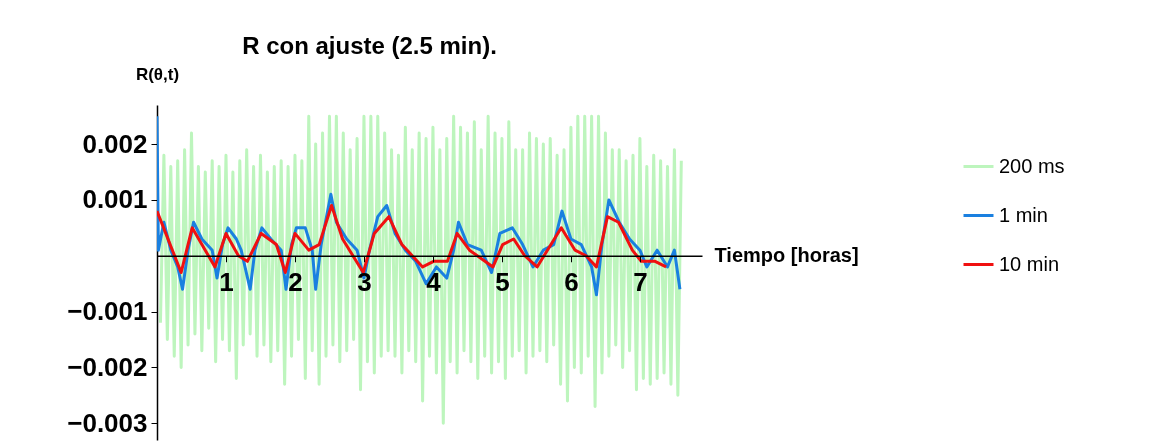  I want to click on y-tick-label: −0.003, so click(107, 422).